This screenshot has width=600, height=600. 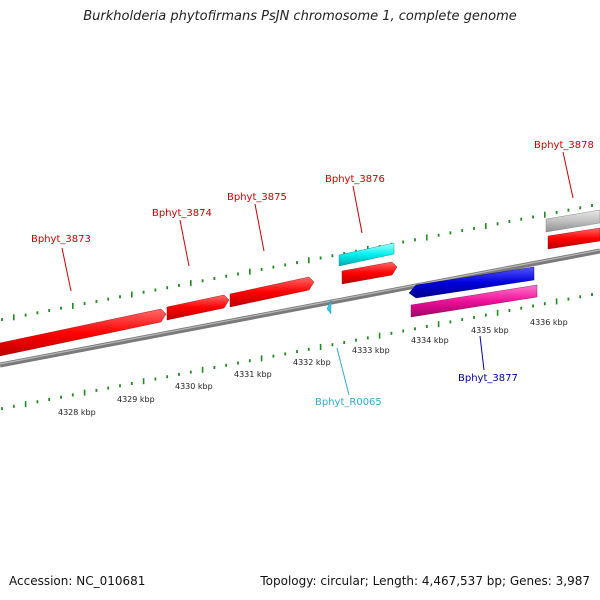 What do you see at coordinates (348, 402) in the screenshot?
I see `gene-label-bphyt-r0065: Bphyt_R0065` at bounding box center [348, 402].